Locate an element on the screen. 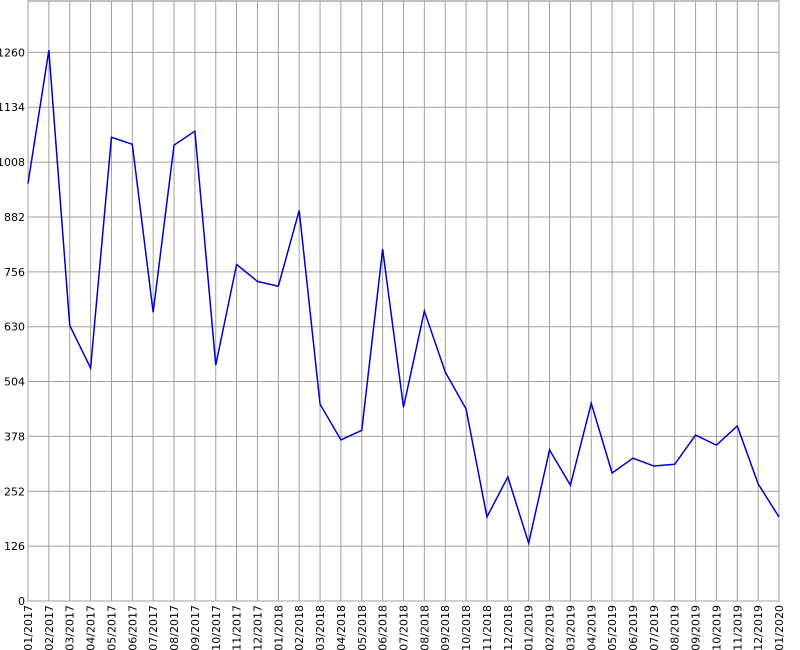  x-tick-label: 09/2017 is located at coordinates (195, 627).